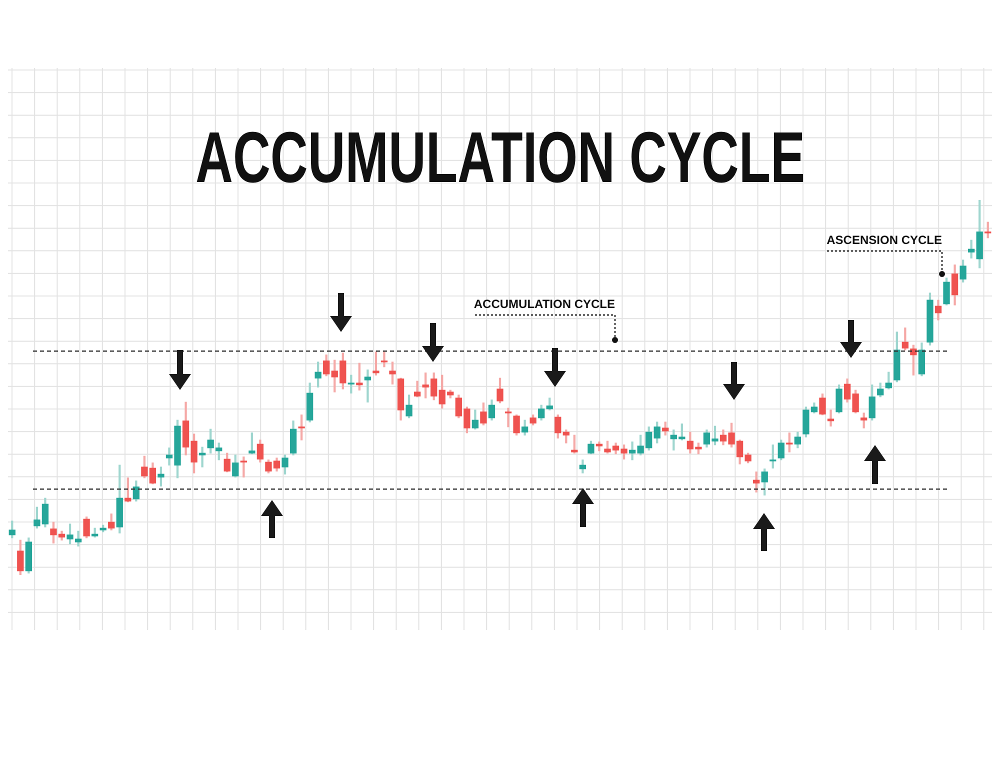 This screenshot has width=1000, height=780. Describe the element at coordinates (544, 304) in the screenshot. I see `annotation: ACCUMULATION CYCLE` at that location.